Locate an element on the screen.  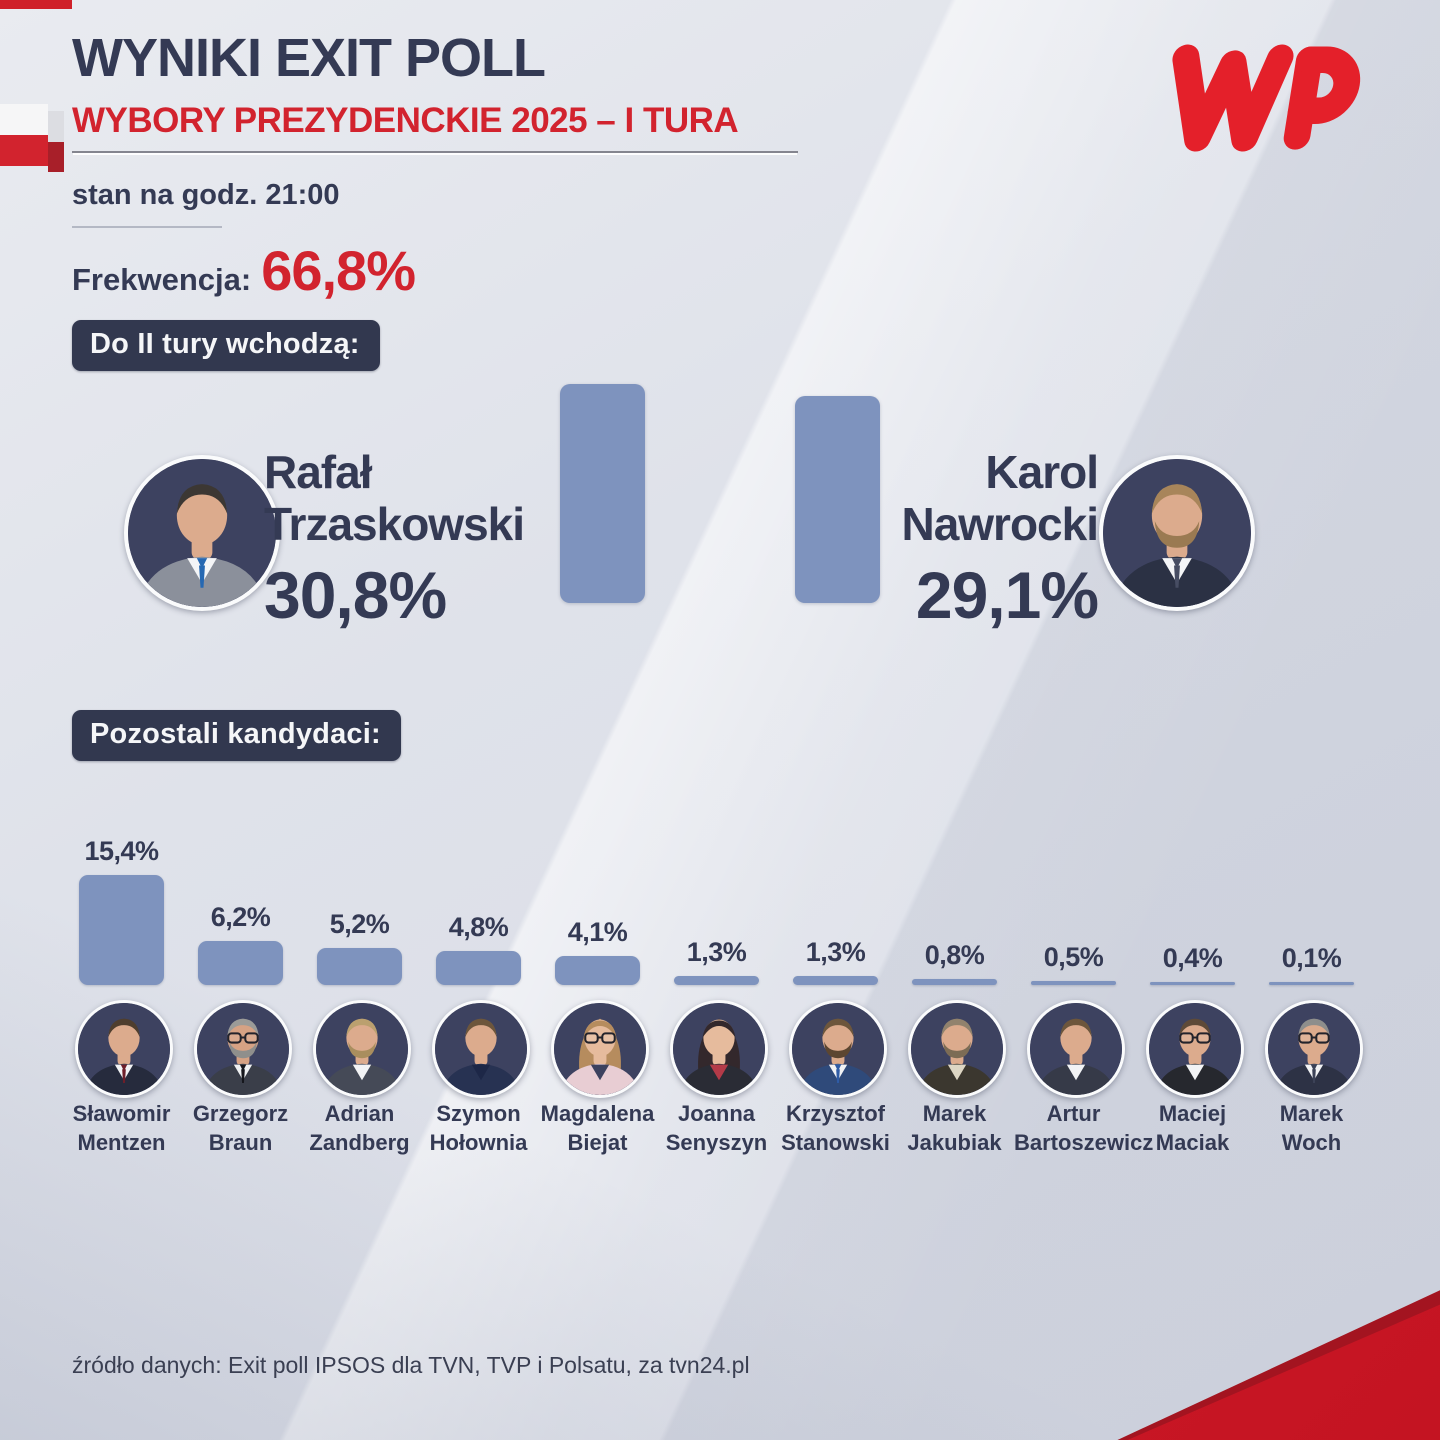
turnout-label: Frekwencja: is located at coordinates (162, 279).